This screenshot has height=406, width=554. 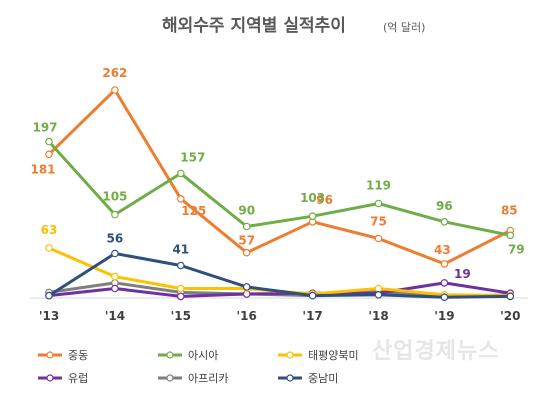 I want to click on legend-item: 태평양북미, so click(x=318, y=355).